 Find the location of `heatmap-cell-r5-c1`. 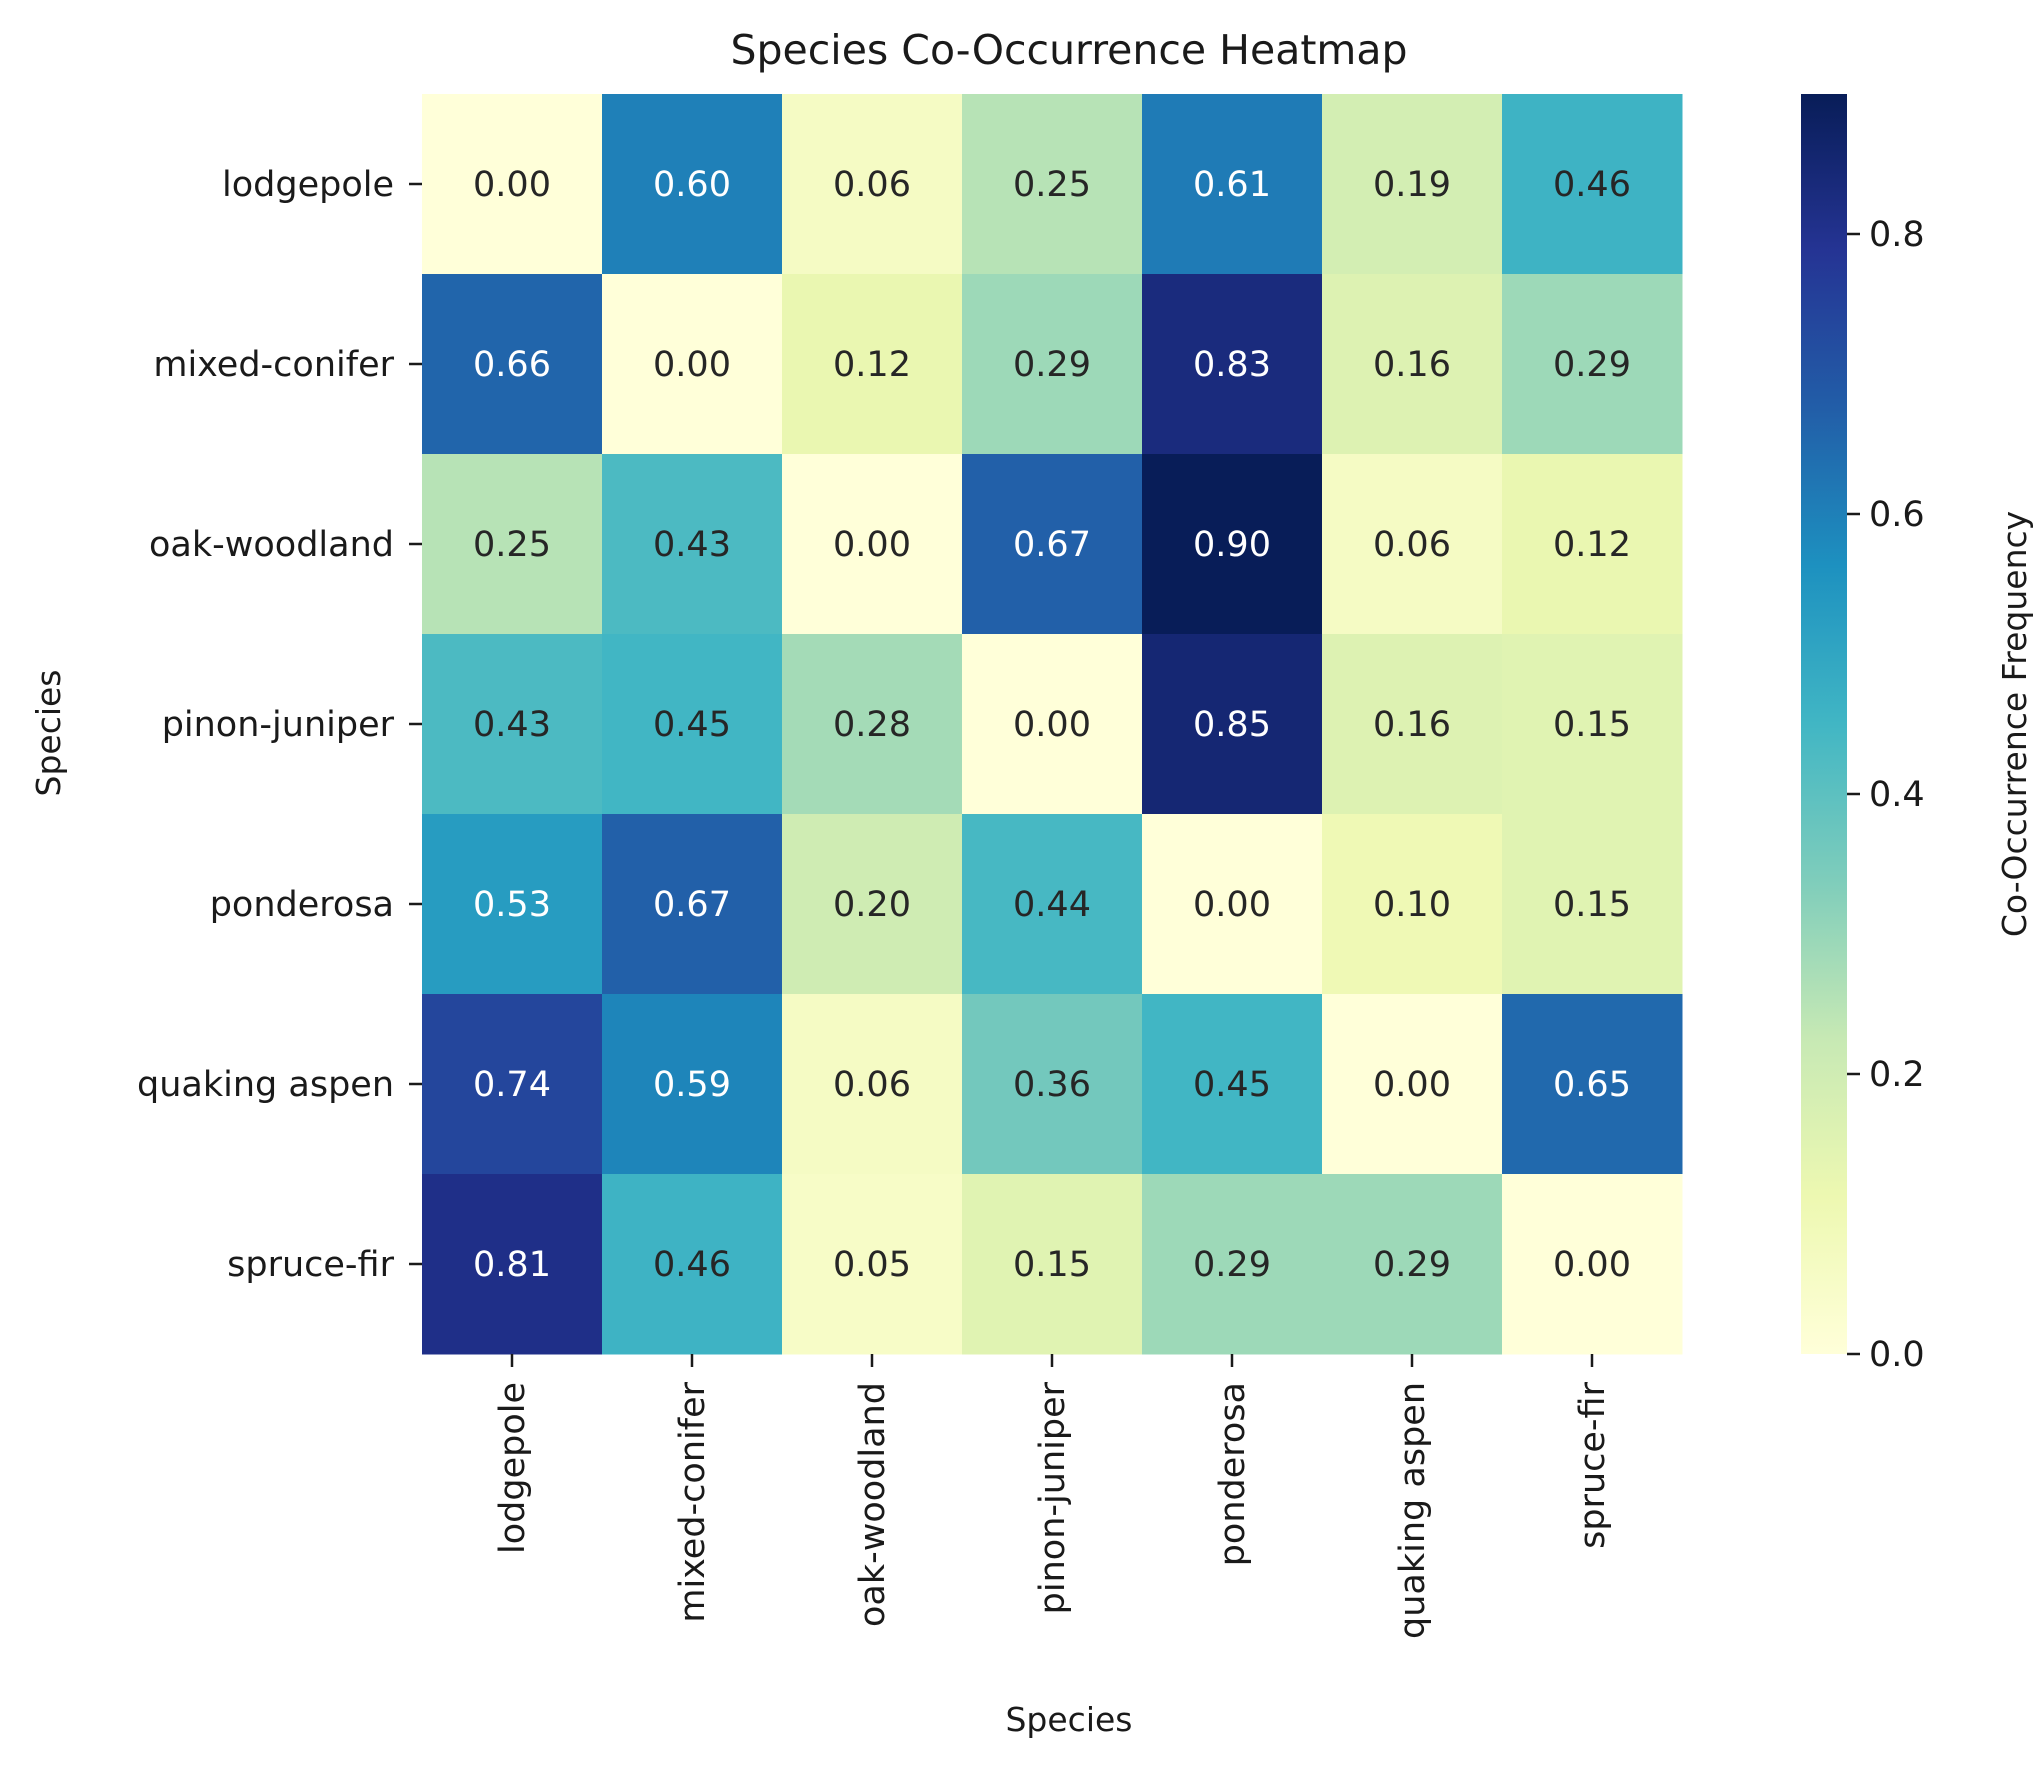

heatmap-cell-r5-c1 is located at coordinates (692, 1084).